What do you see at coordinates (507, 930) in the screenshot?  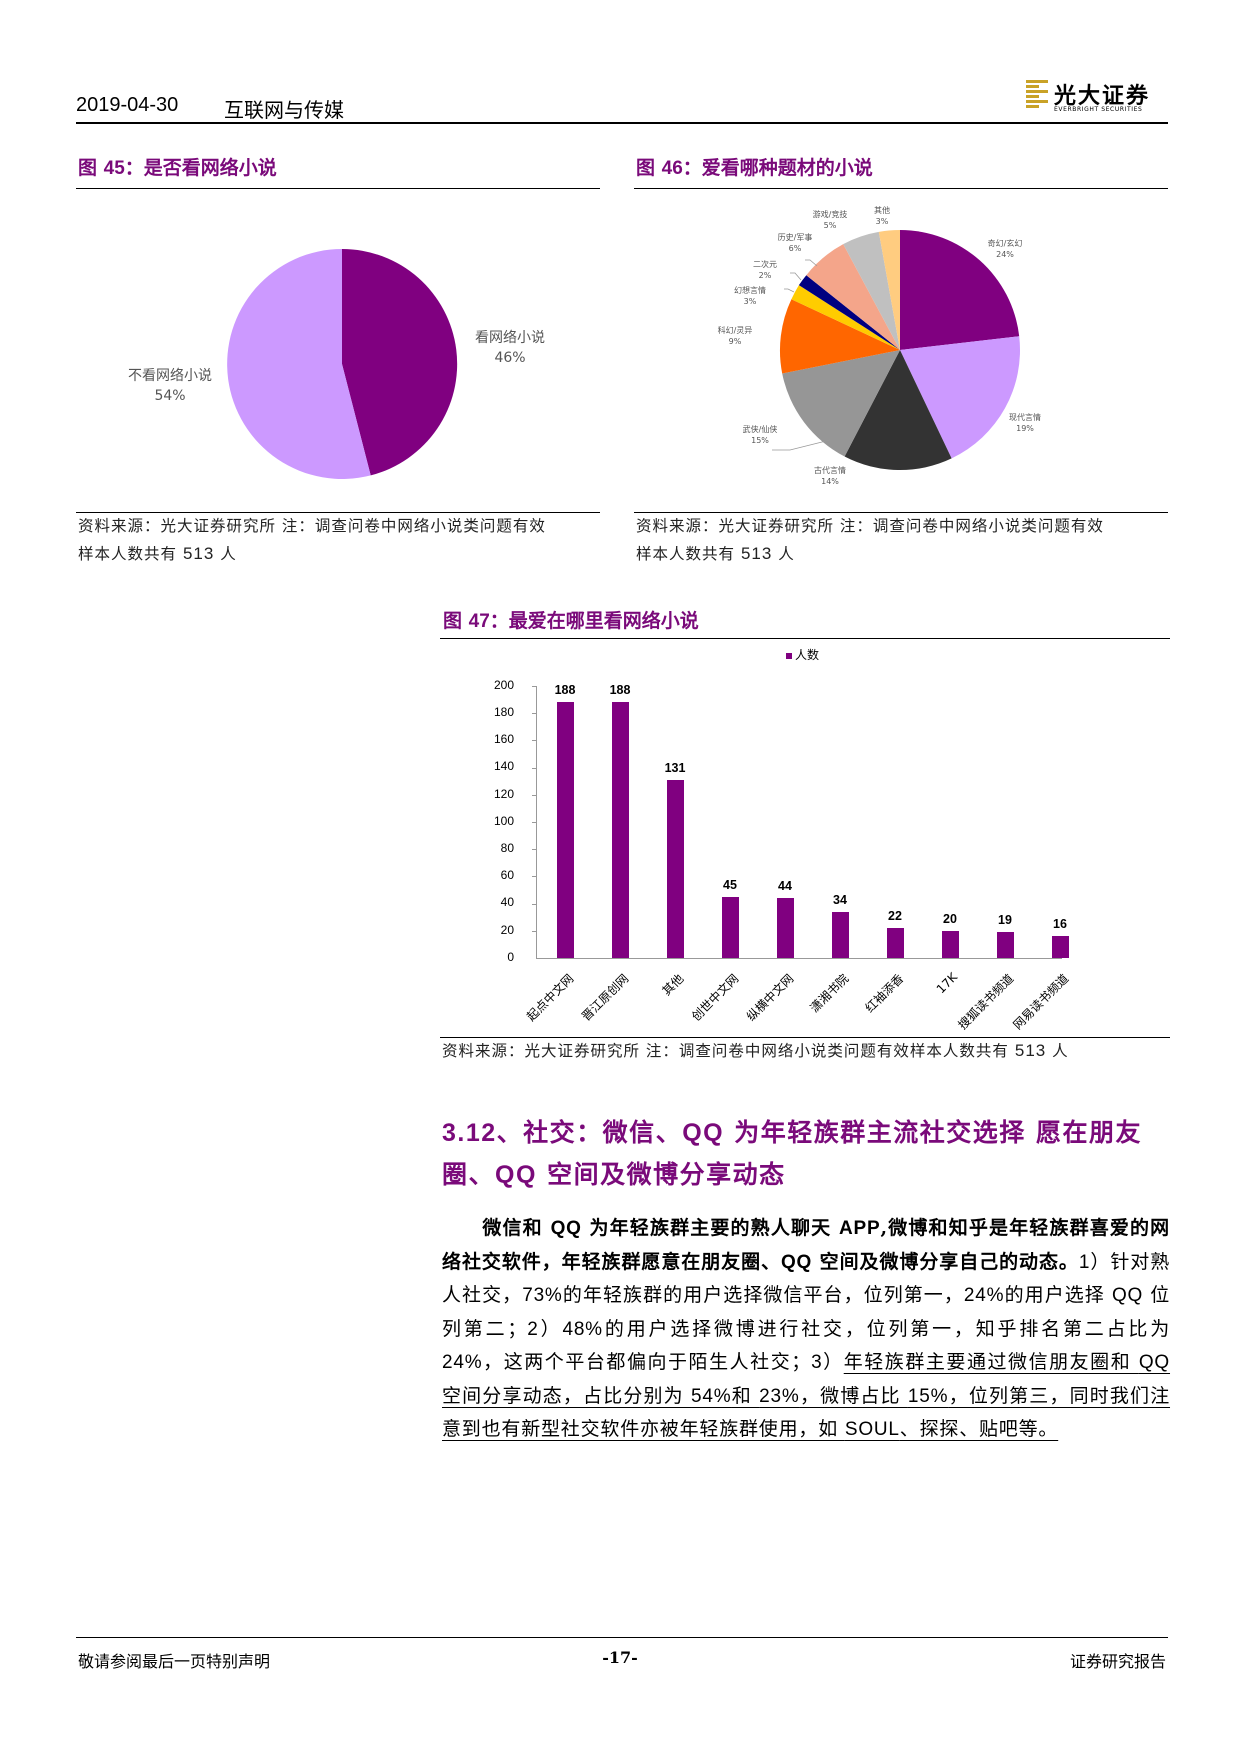 I see `y-tick: 20` at bounding box center [507, 930].